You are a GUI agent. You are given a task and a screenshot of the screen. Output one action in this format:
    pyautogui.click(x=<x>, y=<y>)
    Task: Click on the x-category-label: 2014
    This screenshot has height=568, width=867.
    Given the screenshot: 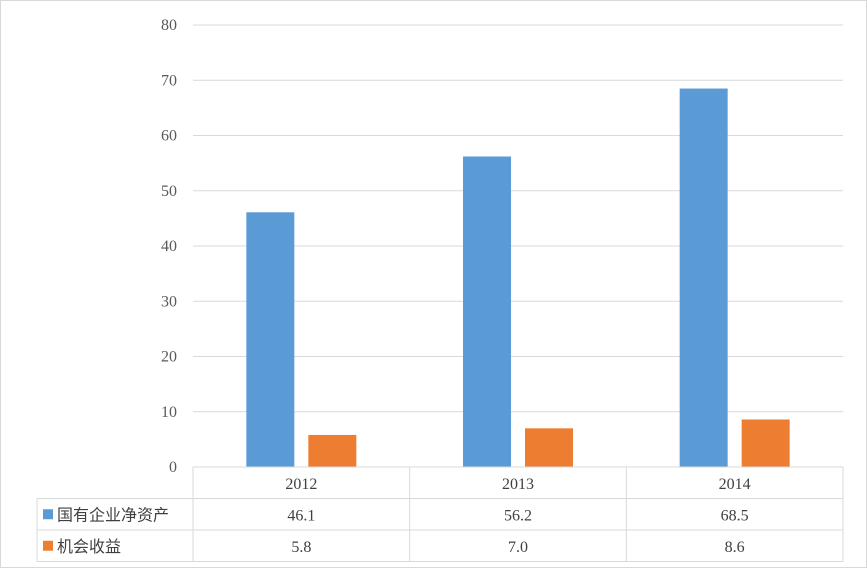 What is the action you would take?
    pyautogui.click(x=735, y=484)
    